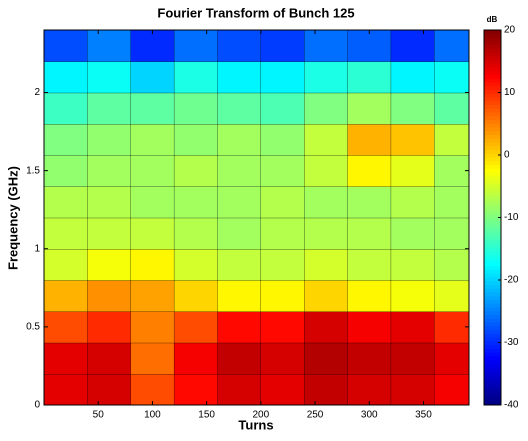 The image size is (528, 441). What do you see at coordinates (510, 92) in the screenshot?
I see `colorbar-tick-label: 10` at bounding box center [510, 92].